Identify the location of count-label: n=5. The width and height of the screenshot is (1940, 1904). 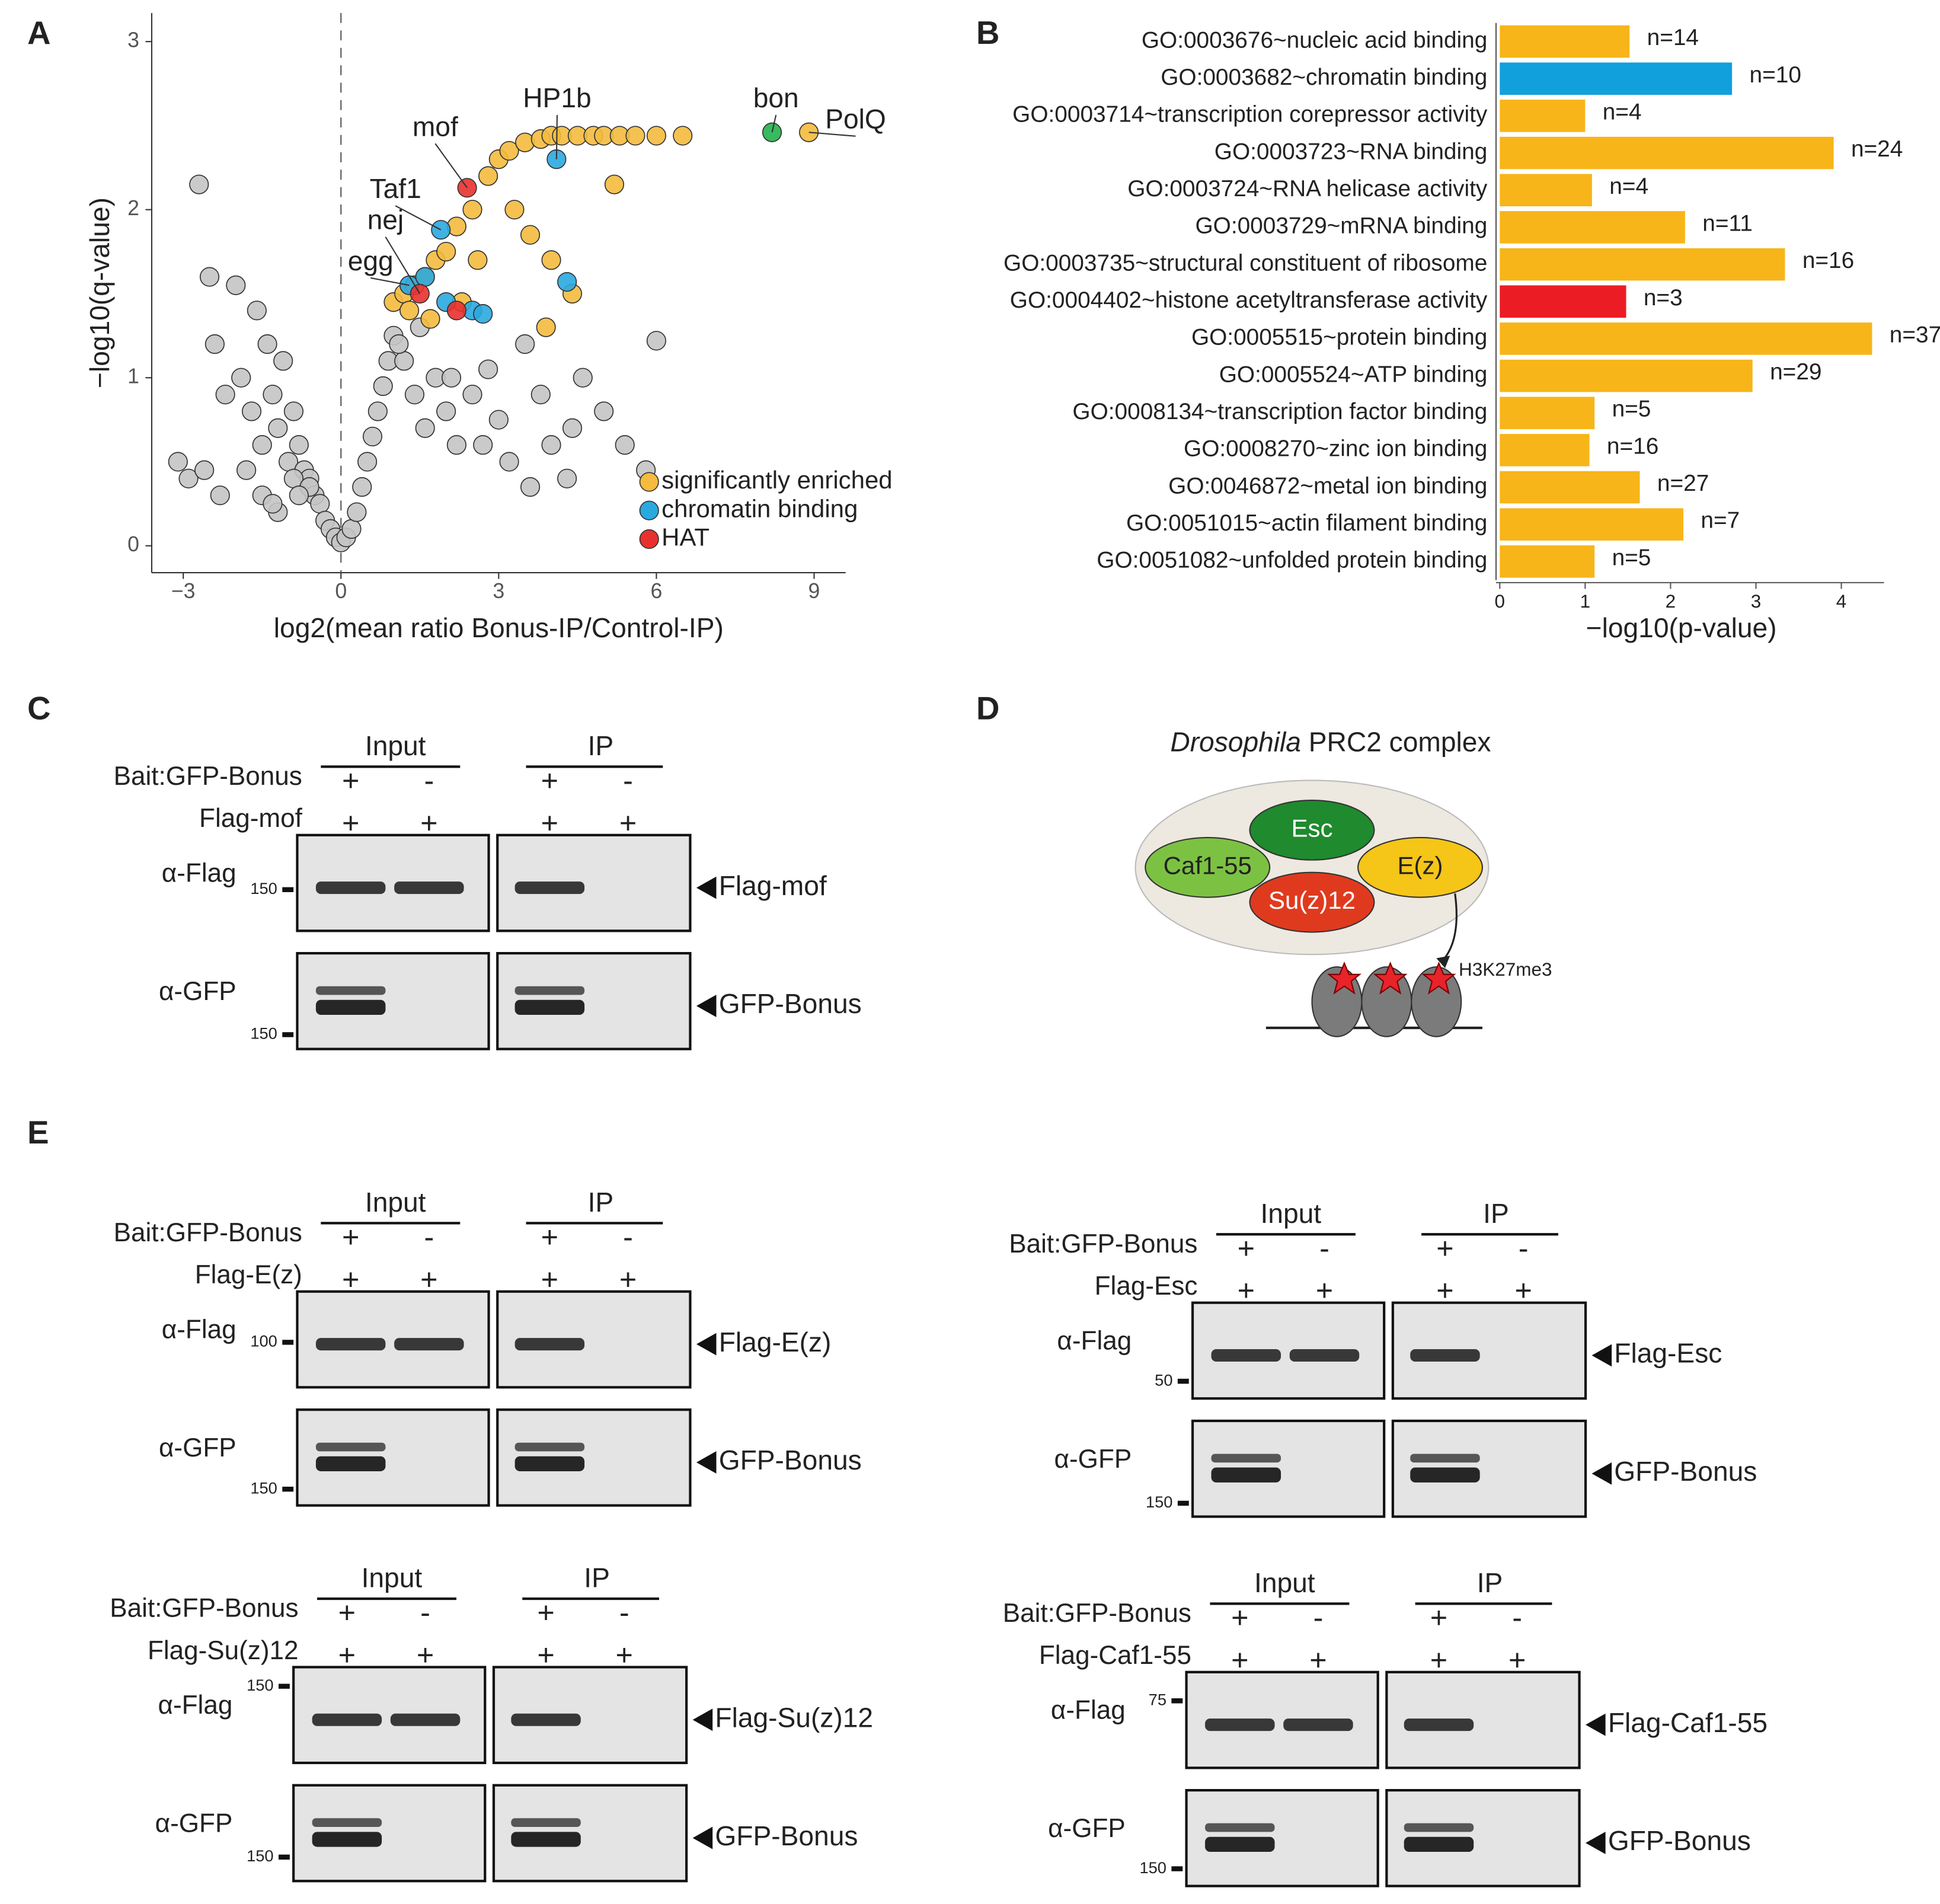
(1631, 410).